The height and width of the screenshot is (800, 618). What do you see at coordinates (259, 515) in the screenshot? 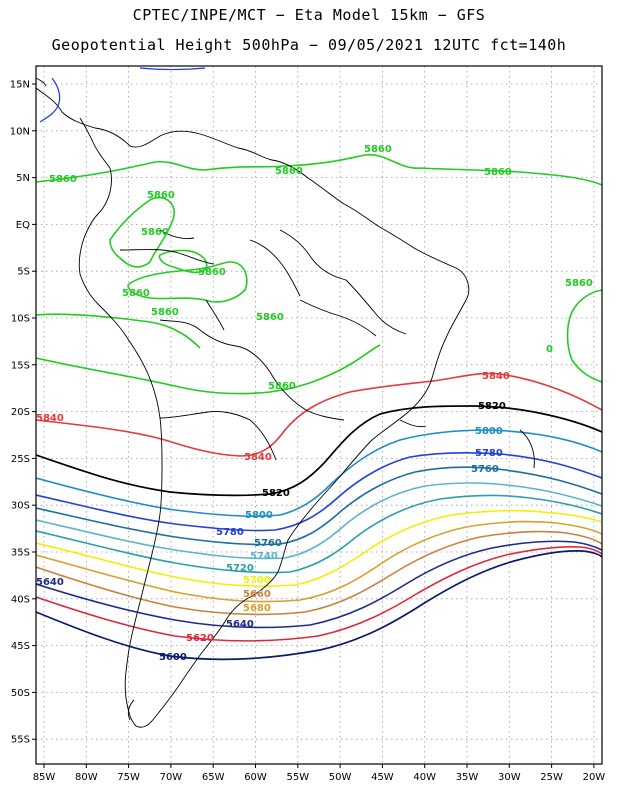
I see `label-5800-a: 5800` at bounding box center [259, 515].